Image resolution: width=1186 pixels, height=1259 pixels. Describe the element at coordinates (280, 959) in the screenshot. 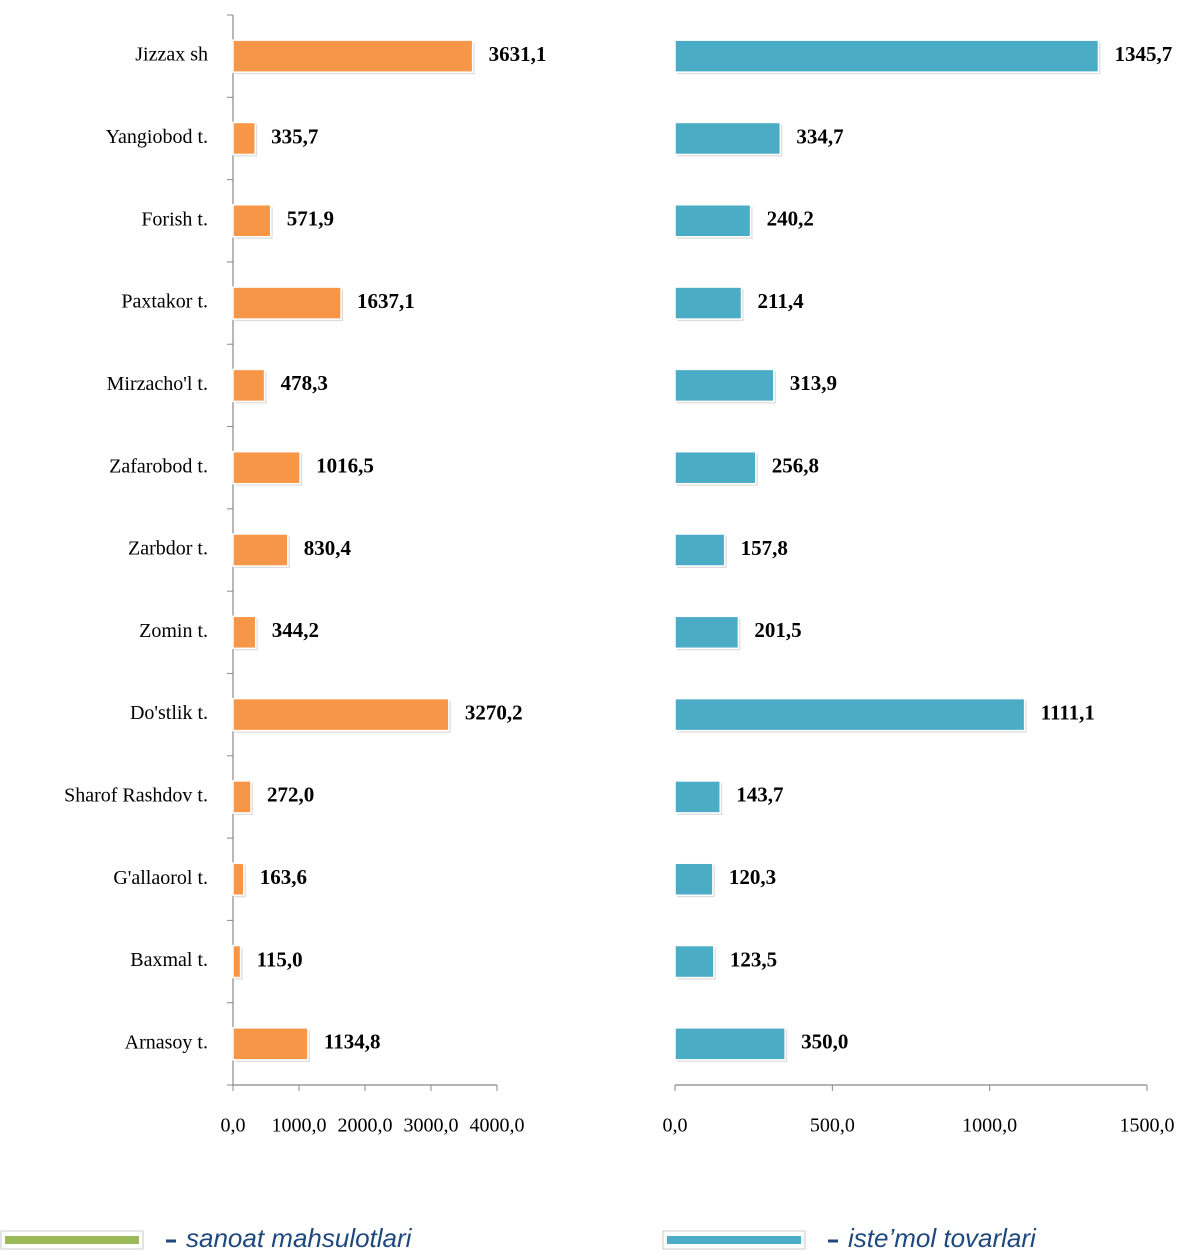

I see `value-label: 115,0` at that location.